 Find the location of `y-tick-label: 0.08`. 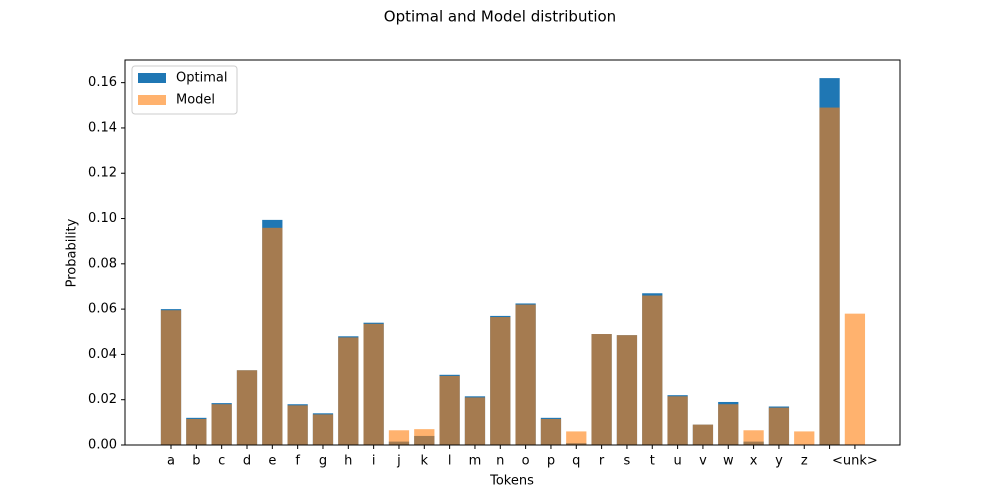

y-tick-label: 0.08 is located at coordinates (102, 263).